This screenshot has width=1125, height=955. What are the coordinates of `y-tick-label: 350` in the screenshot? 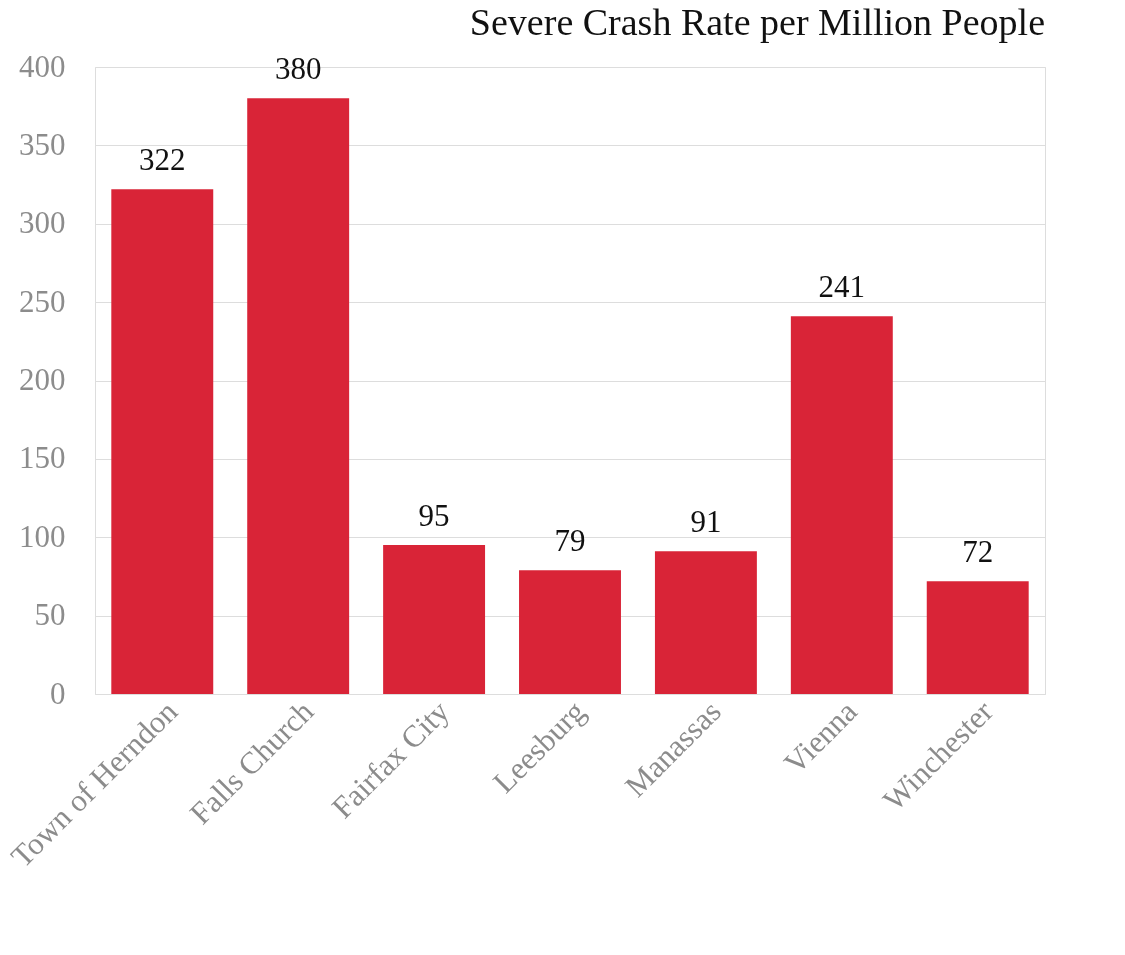 It's located at (42, 144).